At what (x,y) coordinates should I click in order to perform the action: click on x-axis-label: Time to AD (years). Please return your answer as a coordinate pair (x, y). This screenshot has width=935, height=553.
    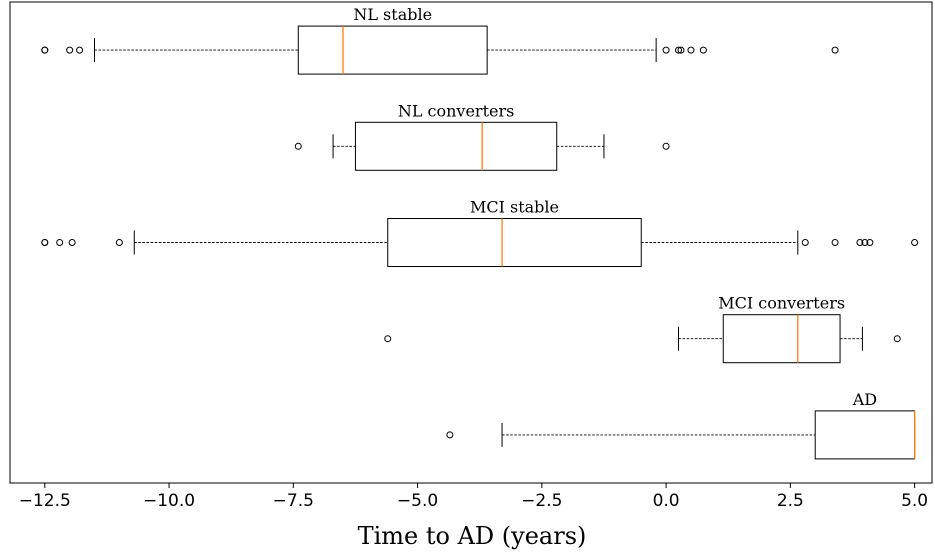
    Looking at the image, I should click on (472, 536).